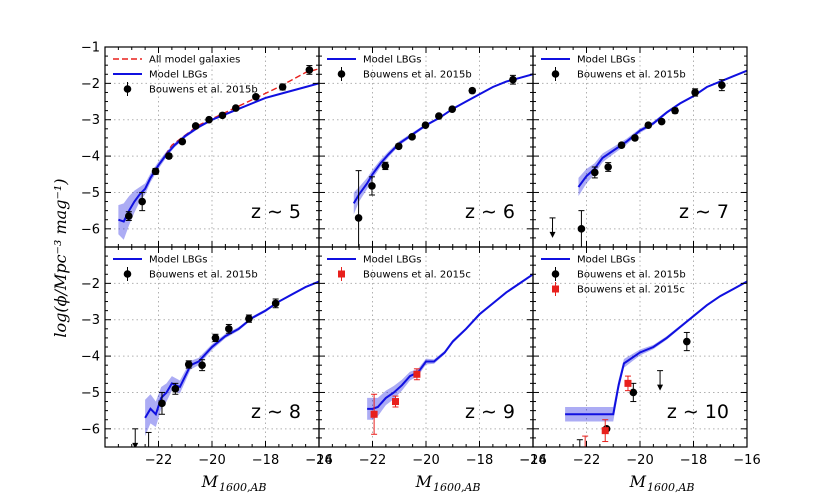 The width and height of the screenshot is (830, 498). I want to click on x-axis-label-3: M, so click(638, 481).